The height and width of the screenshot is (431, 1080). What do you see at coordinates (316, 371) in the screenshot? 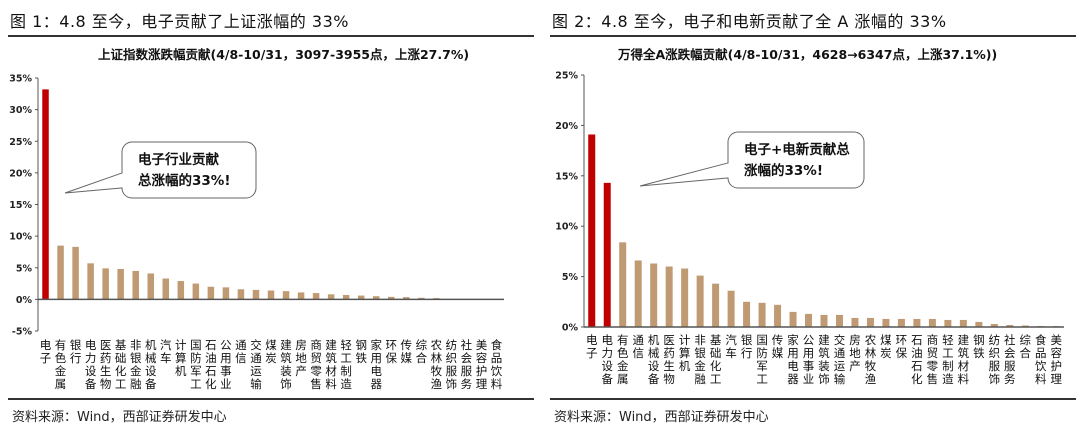
I see `x-tick-label: 零` at bounding box center [316, 371].